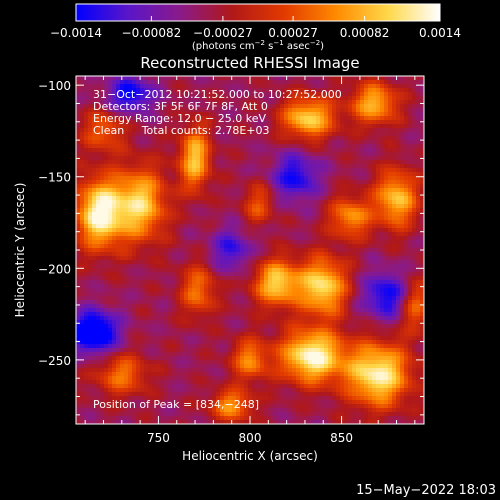  What do you see at coordinates (223, 33) in the screenshot?
I see `colorbar-tick-label: −0.00027` at bounding box center [223, 33].